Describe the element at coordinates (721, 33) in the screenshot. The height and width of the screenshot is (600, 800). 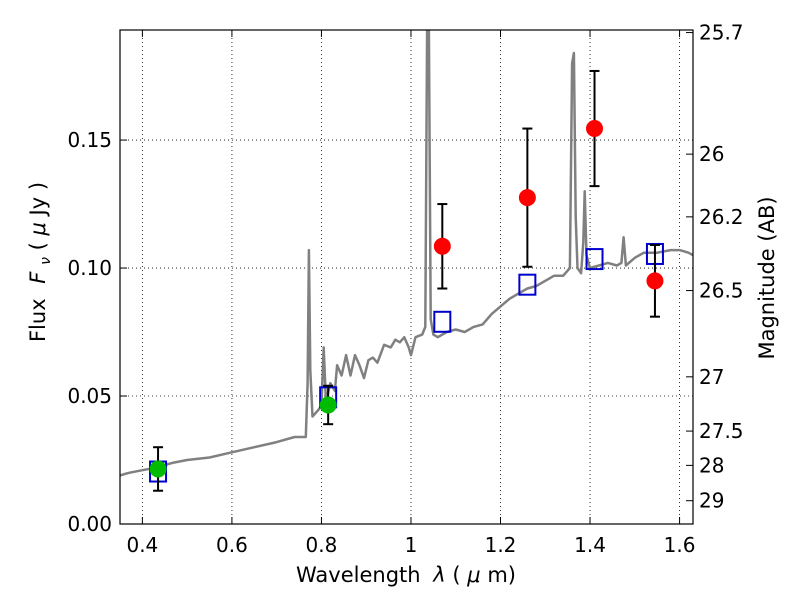
I see `y2-tick-label: 25.7` at that location.